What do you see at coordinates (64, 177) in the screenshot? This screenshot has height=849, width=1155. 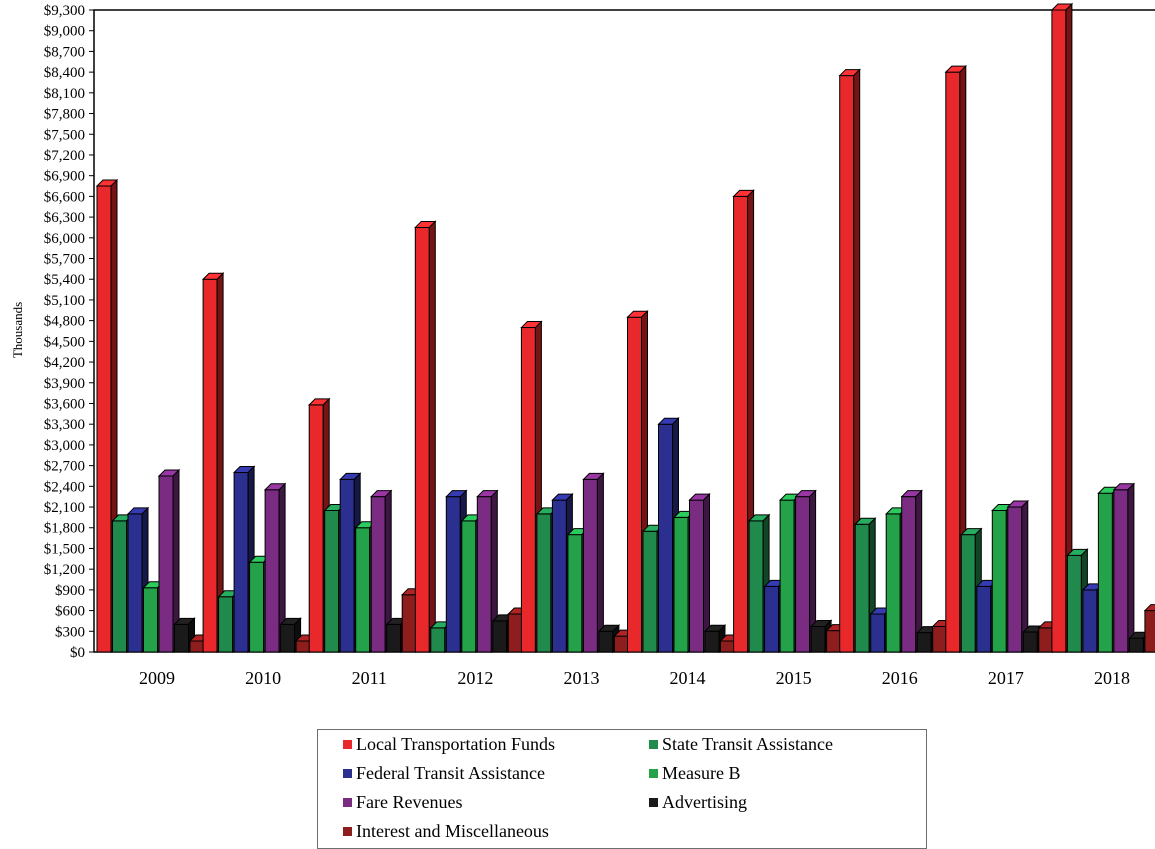 I see `y-tick-label: $6,900` at bounding box center [64, 177].